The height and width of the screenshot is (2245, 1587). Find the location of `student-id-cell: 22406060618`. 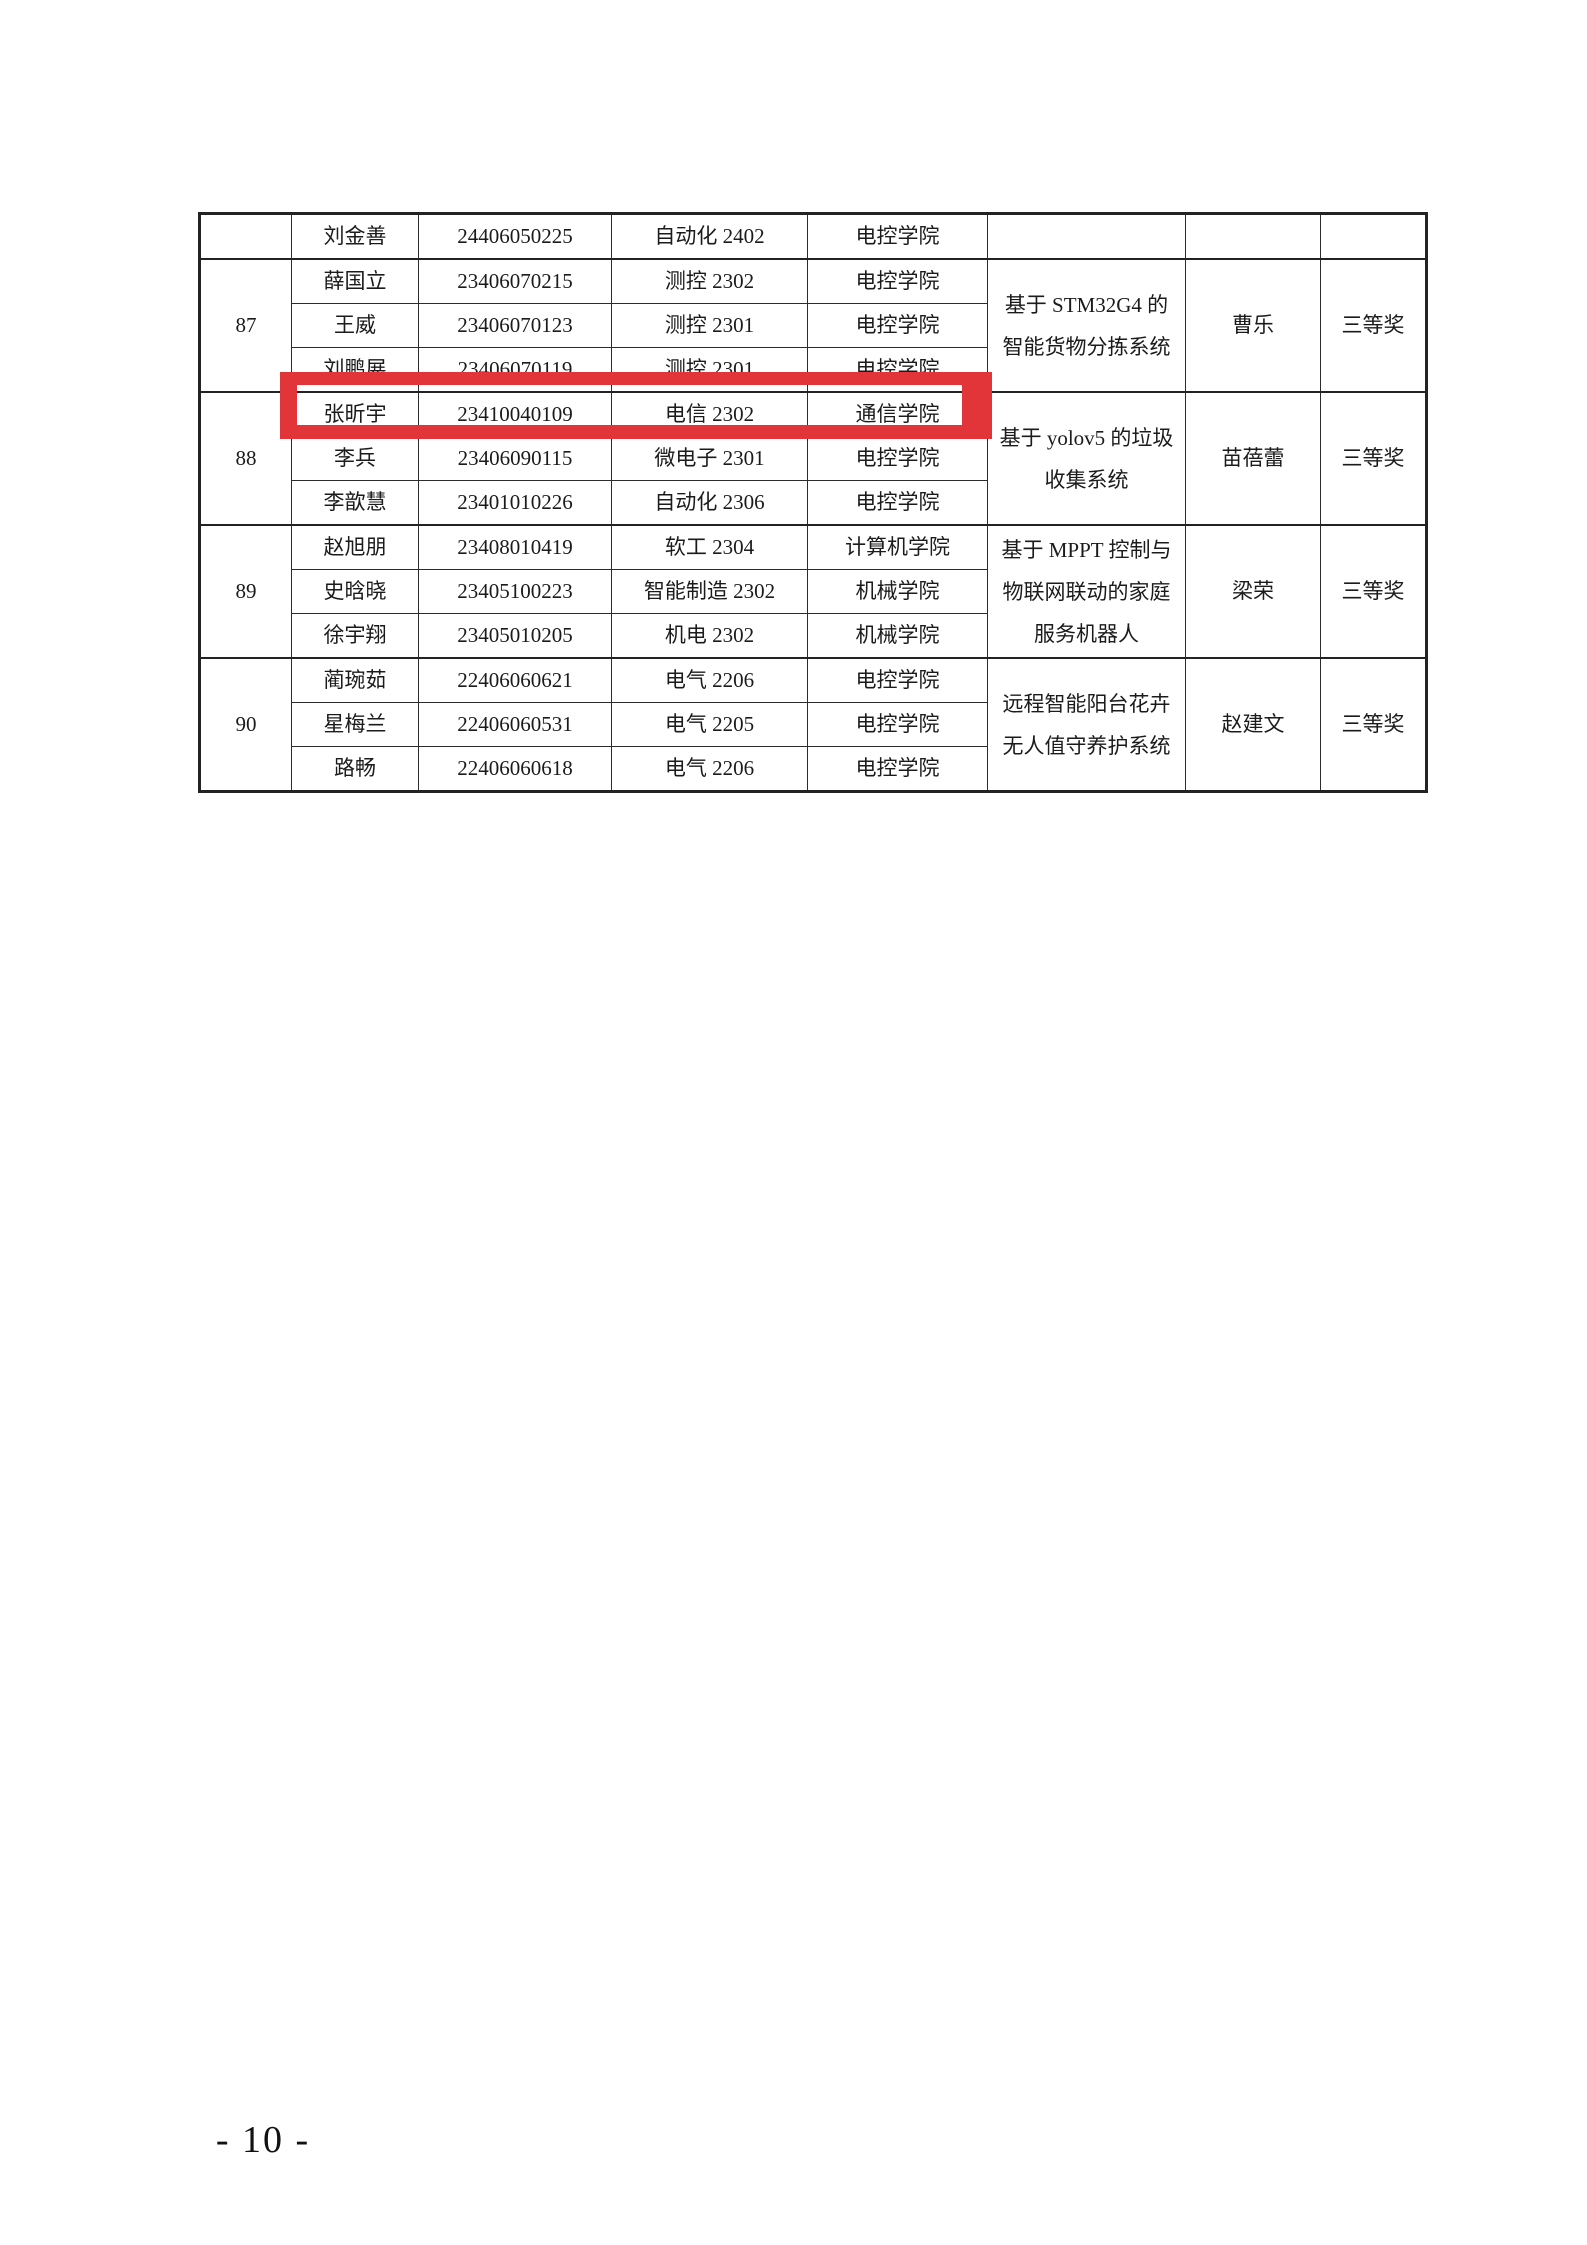

student-id-cell: 22406060618 is located at coordinates (515, 769).